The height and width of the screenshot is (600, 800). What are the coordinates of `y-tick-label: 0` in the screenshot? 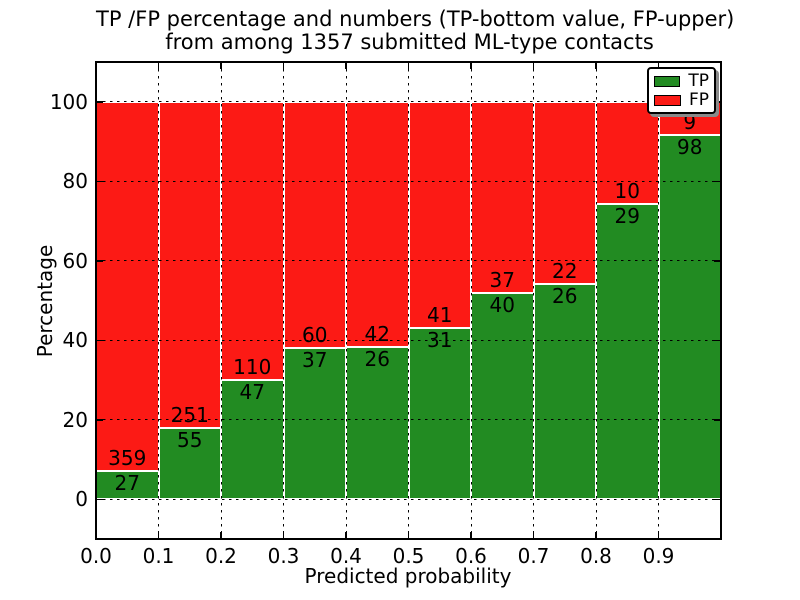 It's located at (81, 499).